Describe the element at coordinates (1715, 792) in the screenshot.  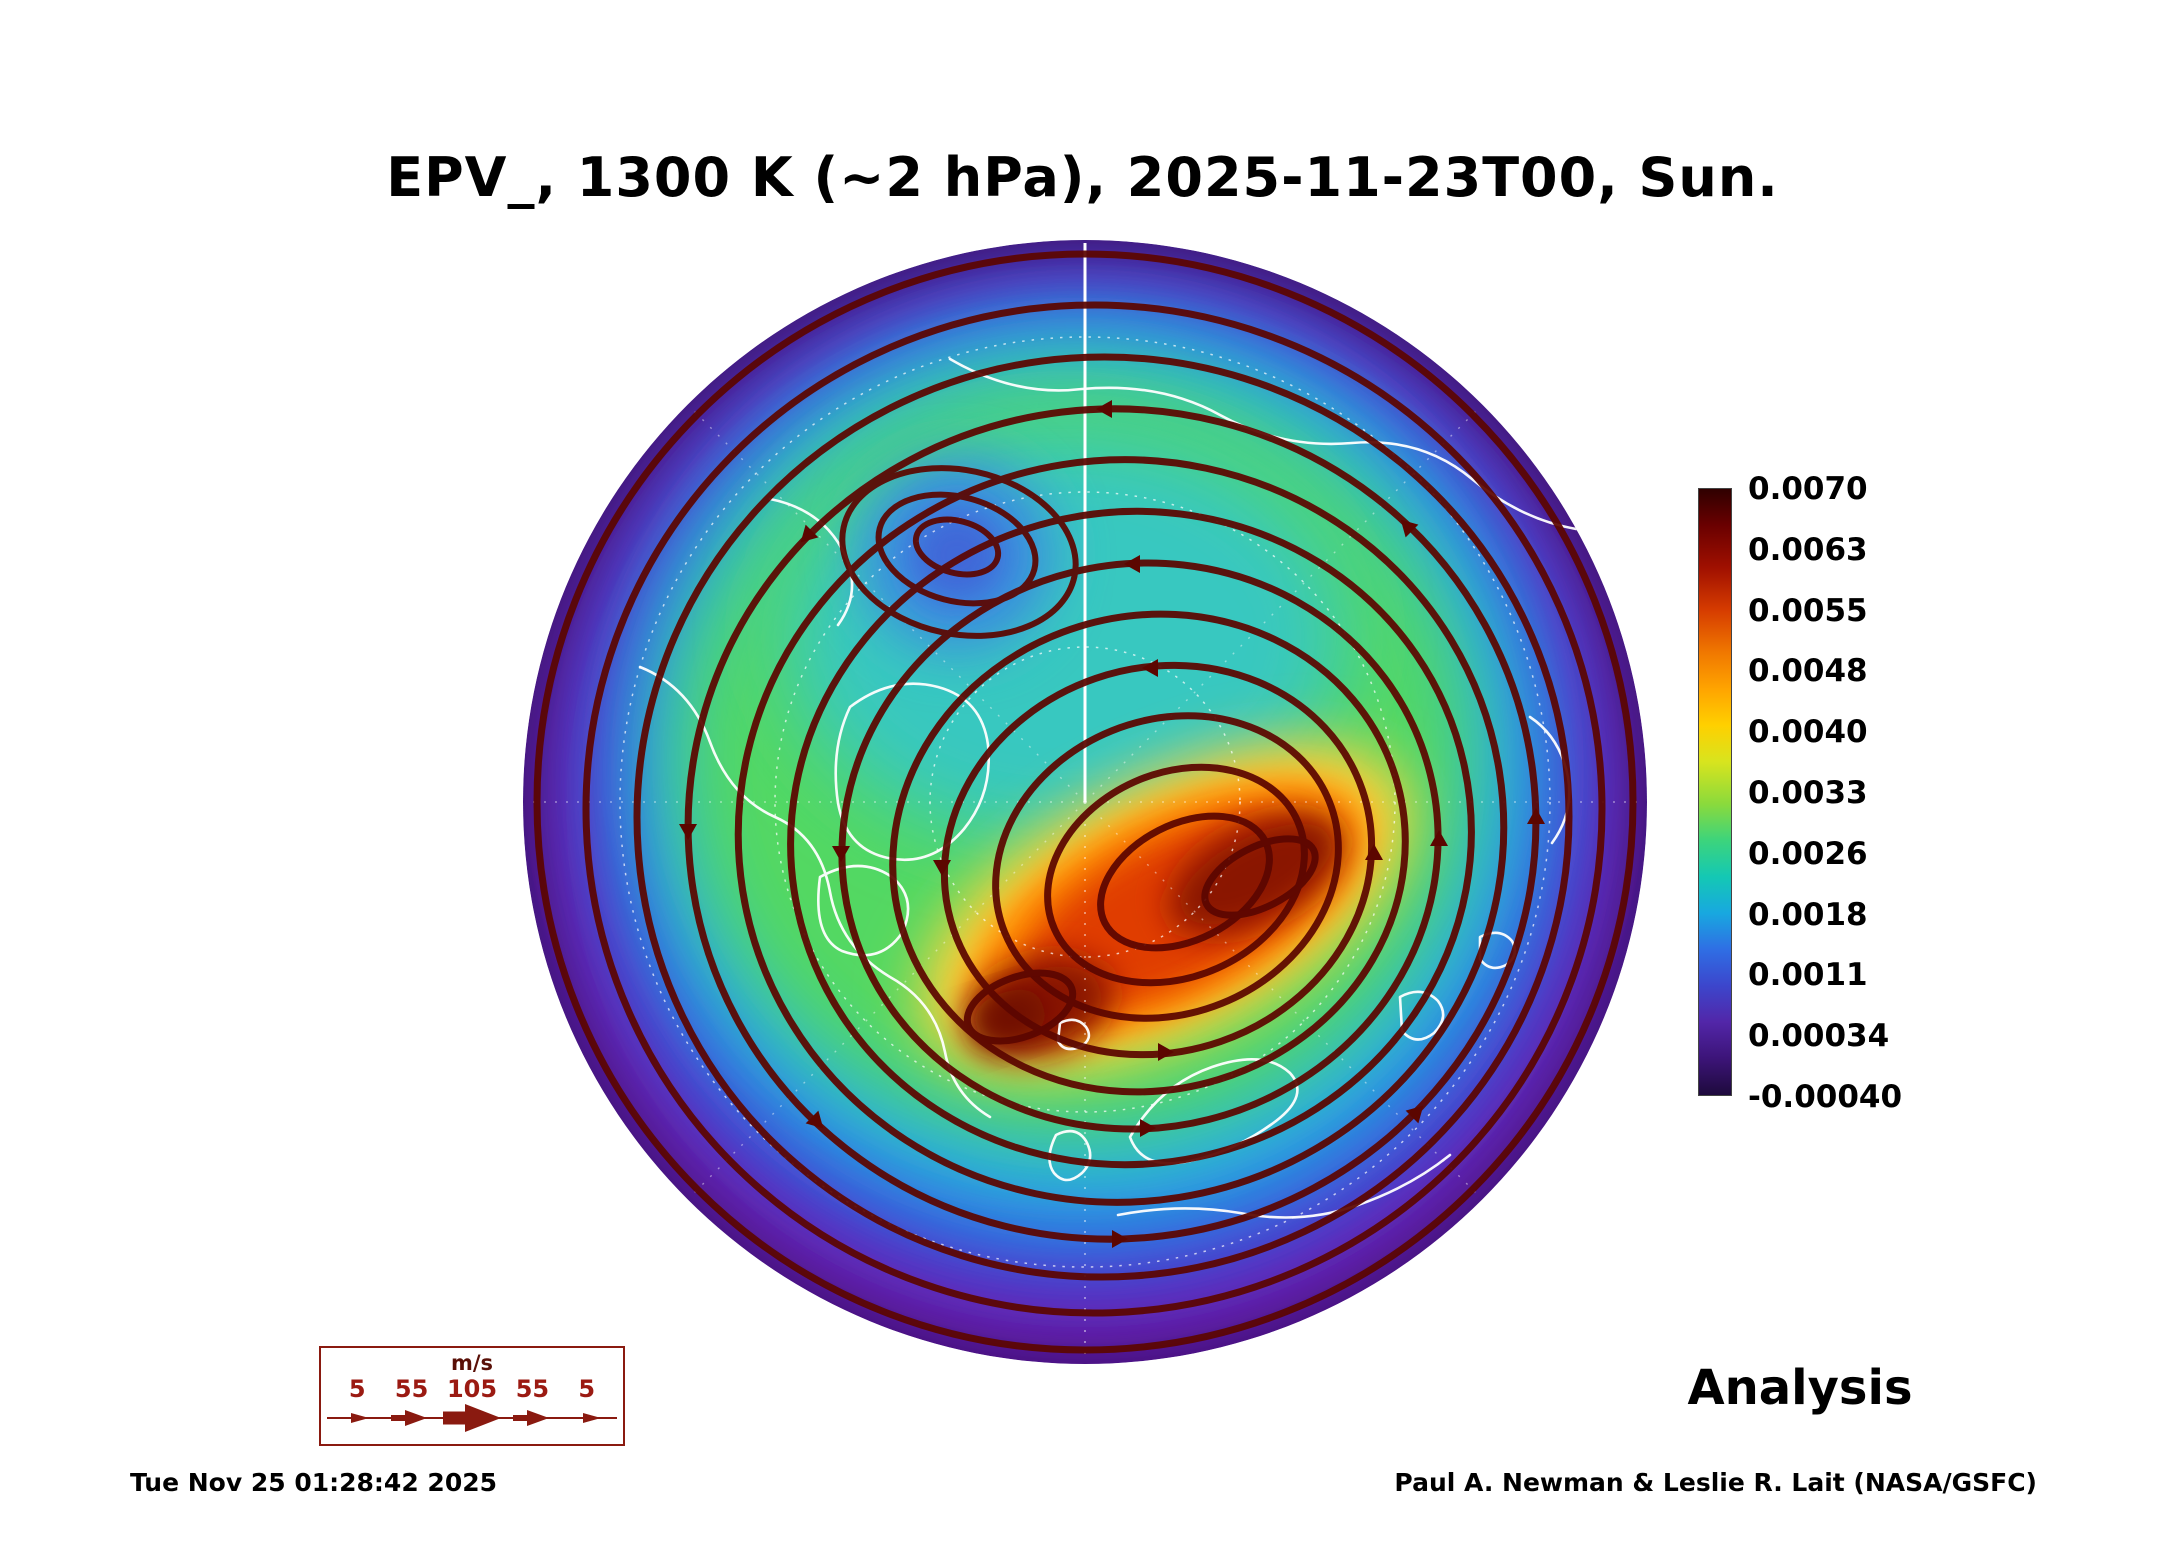
I see `colorbar-gradient` at that location.